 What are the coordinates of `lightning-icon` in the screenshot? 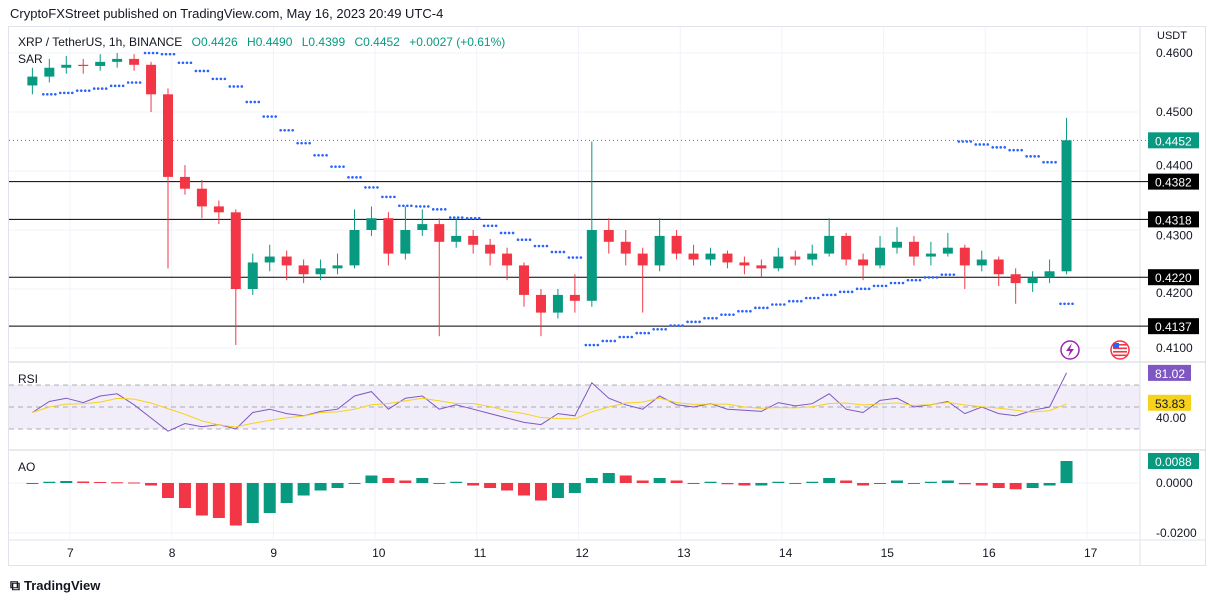 It's located at (1070, 350).